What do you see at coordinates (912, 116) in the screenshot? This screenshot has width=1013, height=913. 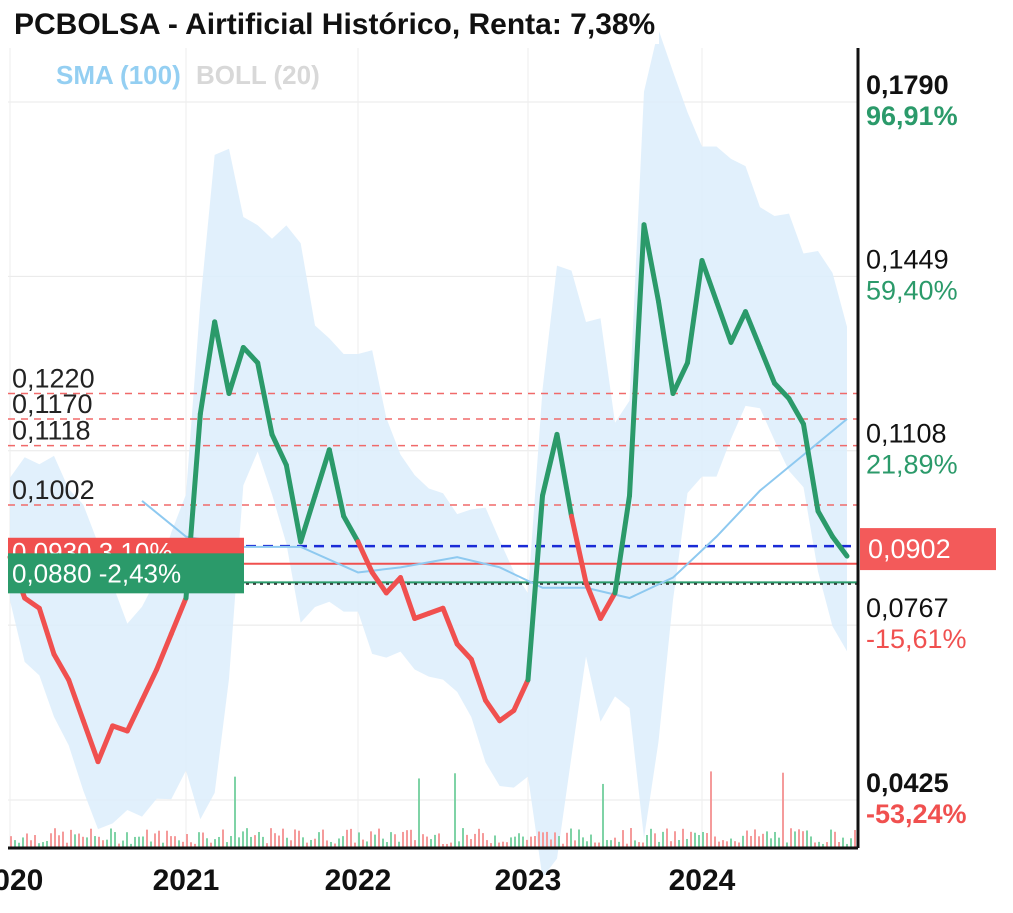 I see `y-tick-pct: 96,91%` at bounding box center [912, 116].